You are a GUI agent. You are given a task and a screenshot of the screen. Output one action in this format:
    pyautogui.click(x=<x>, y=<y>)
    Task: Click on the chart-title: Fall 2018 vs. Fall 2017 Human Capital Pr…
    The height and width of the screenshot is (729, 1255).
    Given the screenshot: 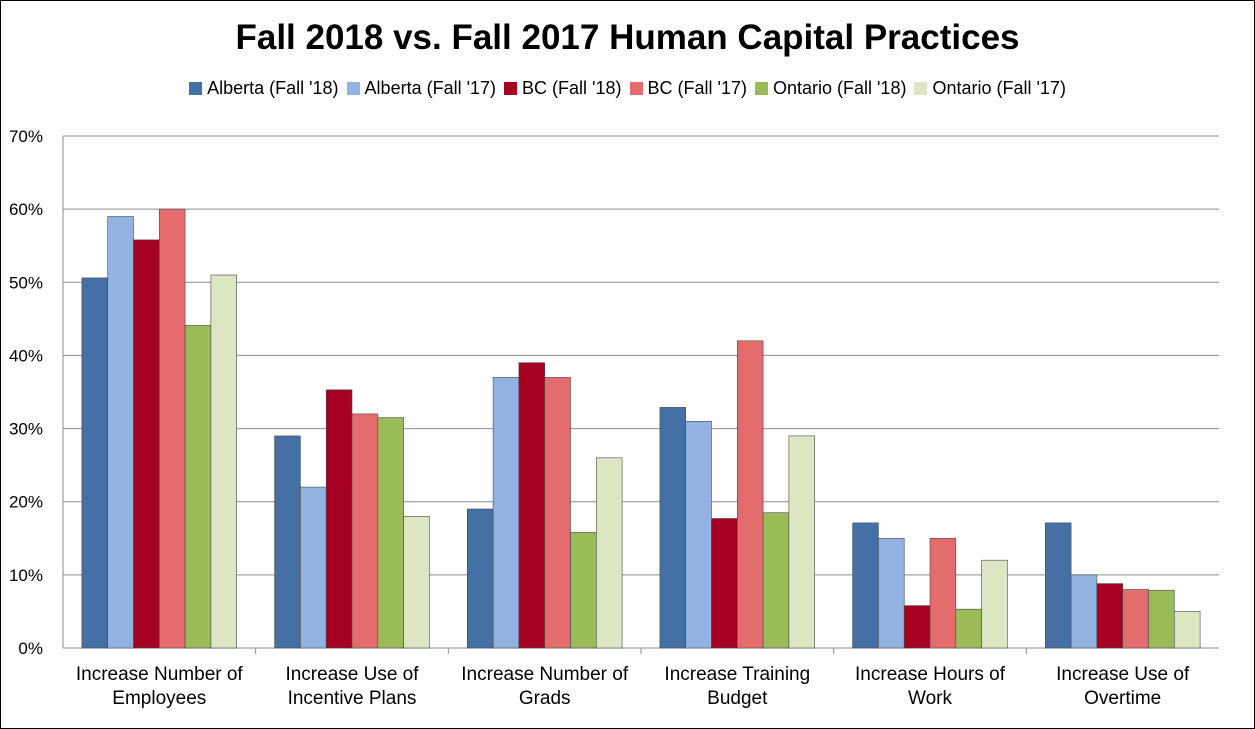 What is the action you would take?
    pyautogui.click(x=627, y=37)
    